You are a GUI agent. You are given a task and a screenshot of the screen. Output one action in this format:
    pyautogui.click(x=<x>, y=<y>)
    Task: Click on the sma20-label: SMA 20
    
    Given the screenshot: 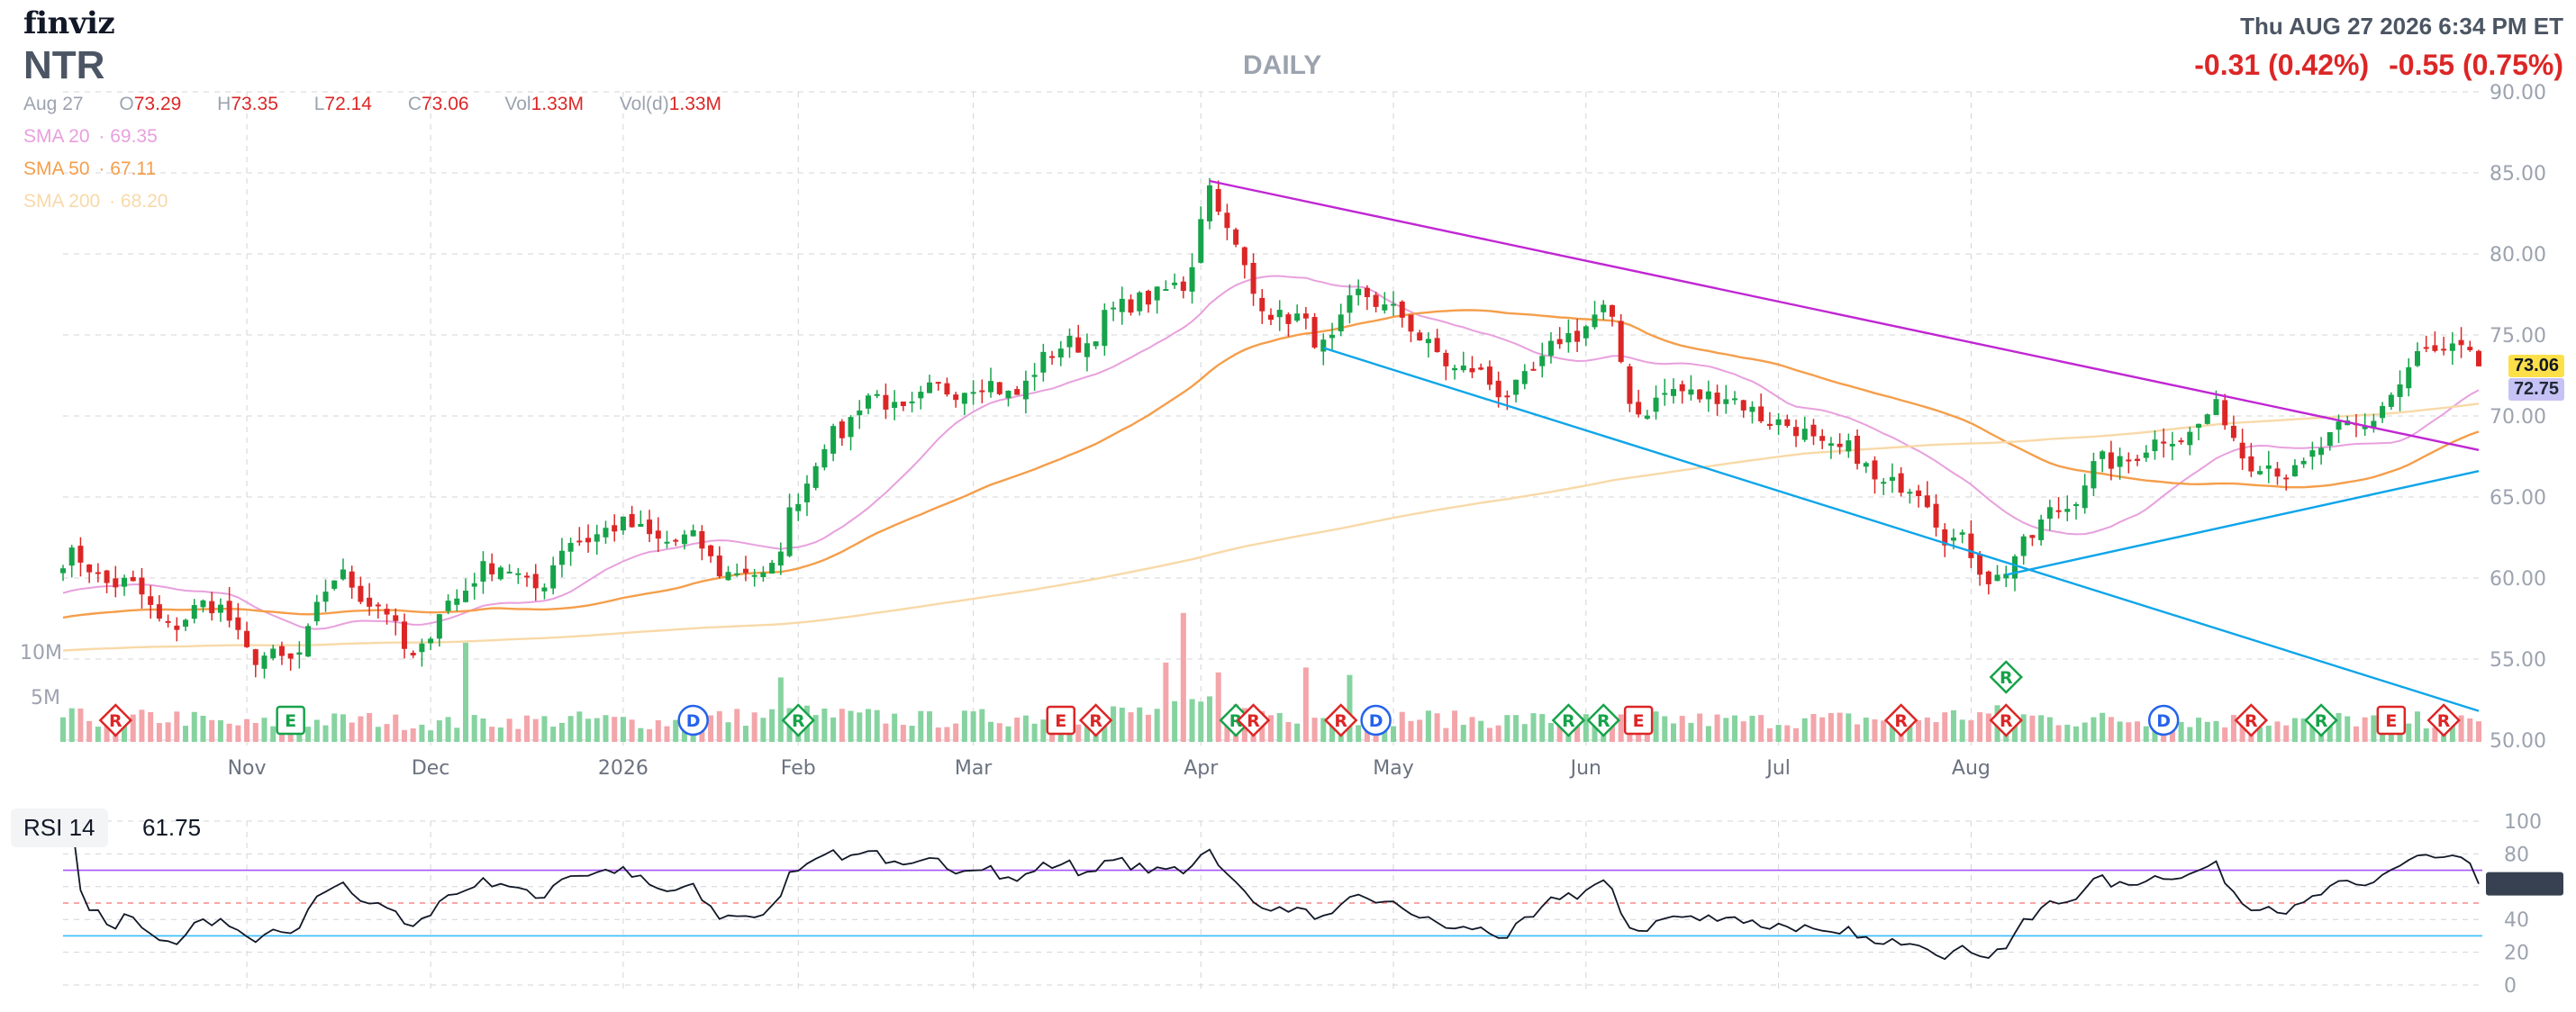 What is the action you would take?
    pyautogui.click(x=56, y=136)
    